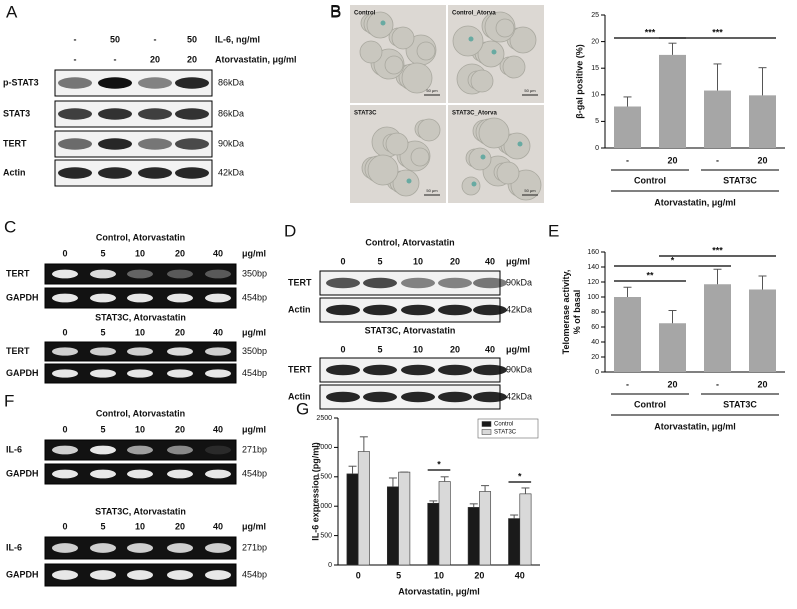 Image resolution: width=797 pixels, height=609 pixels. Describe the element at coordinates (237, 39) in the screenshot. I see `header-label: IL-6, ng/ml` at that location.